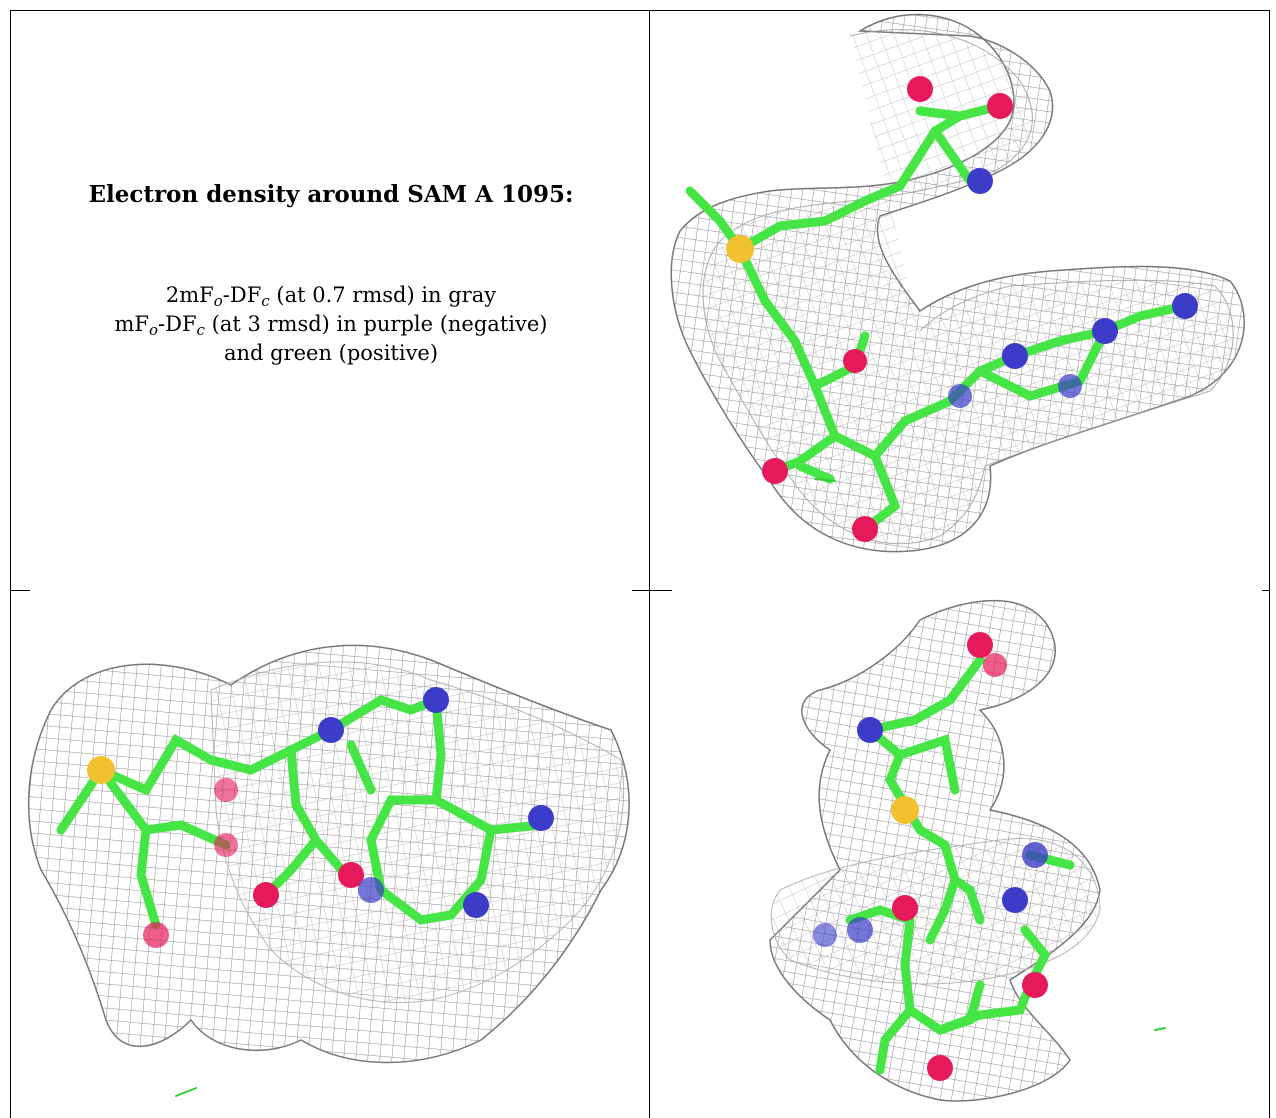 This screenshot has height=1118, width=1276. I want to click on bottom-right-density-image, so click(967, 850).